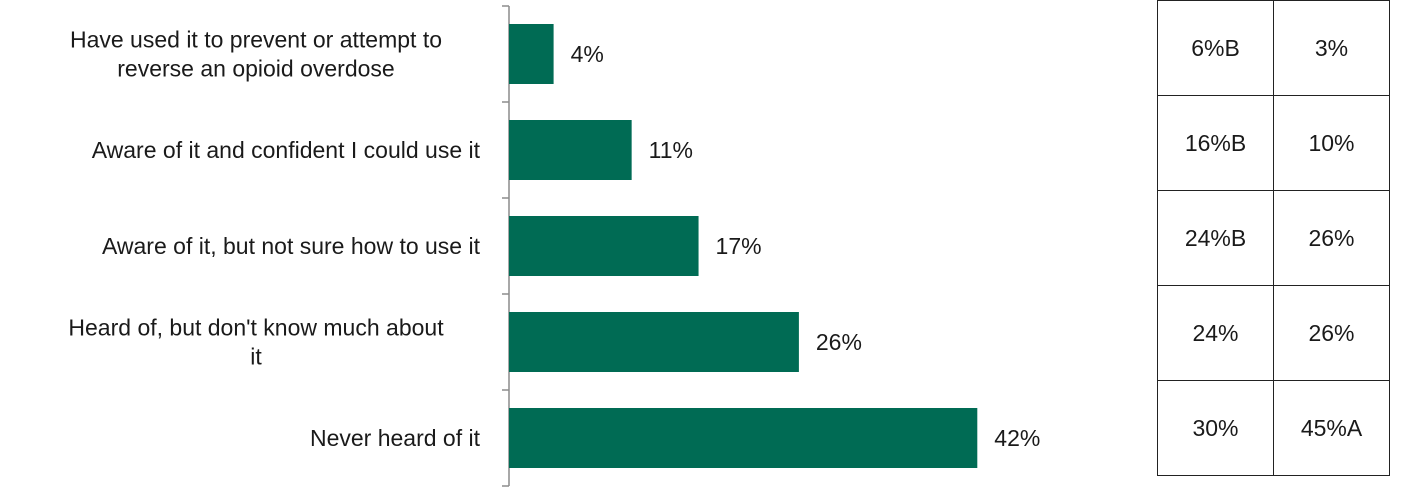  I want to click on table-row: 16%B 10%, so click(1273, 143).